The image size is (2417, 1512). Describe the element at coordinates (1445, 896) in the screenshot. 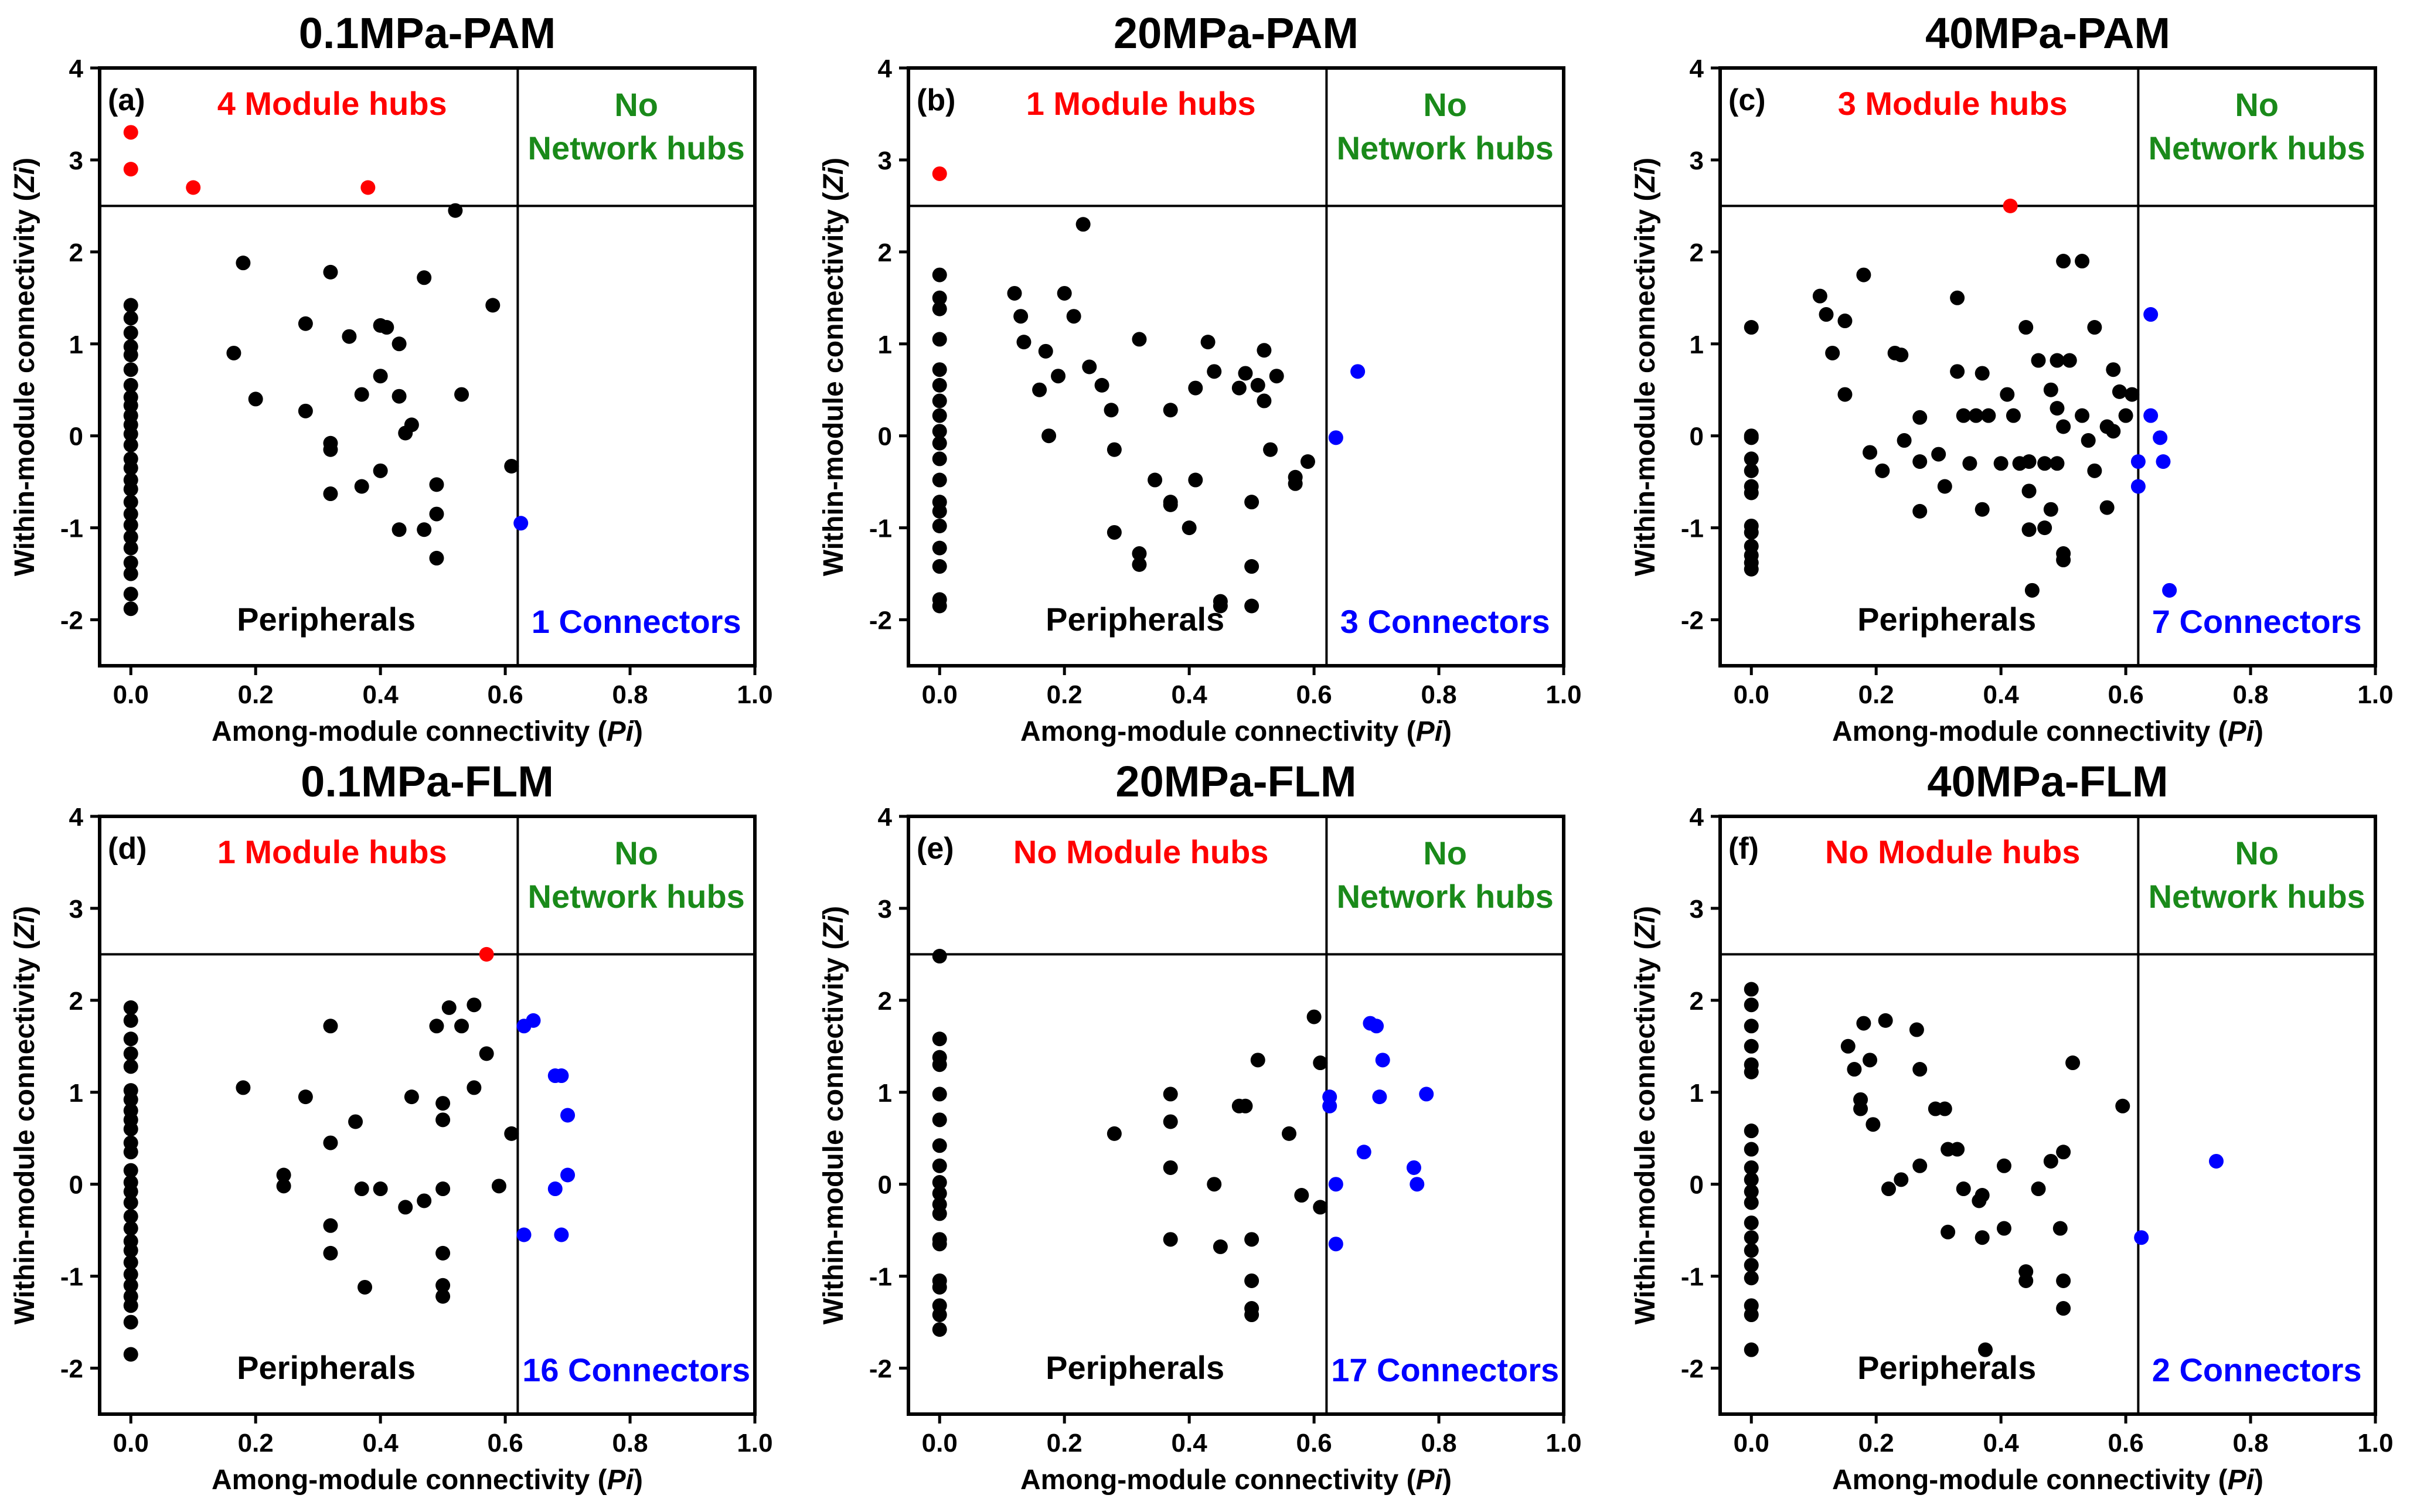

I see `network-hubs-label-line2: Network hubs` at that location.